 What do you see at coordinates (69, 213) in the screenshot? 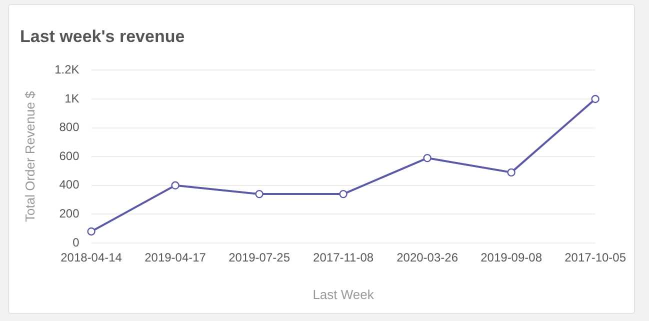
I see `y-tick-label: 200` at bounding box center [69, 213].